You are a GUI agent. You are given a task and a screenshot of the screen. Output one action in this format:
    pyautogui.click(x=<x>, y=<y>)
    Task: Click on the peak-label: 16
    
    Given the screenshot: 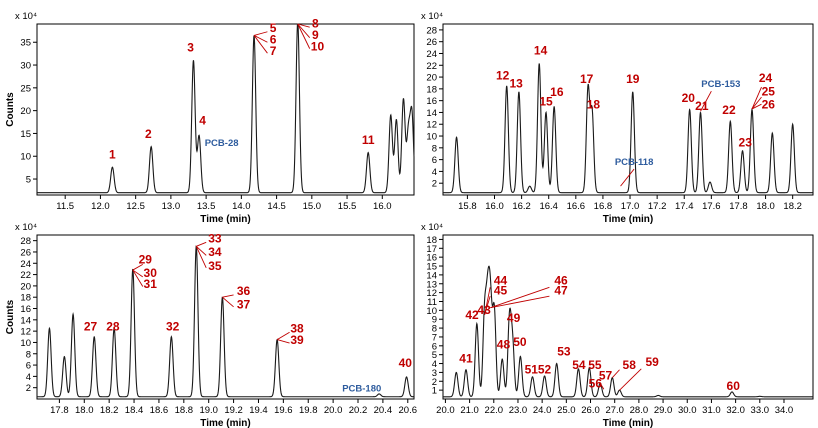 What is the action you would take?
    pyautogui.click(x=557, y=92)
    